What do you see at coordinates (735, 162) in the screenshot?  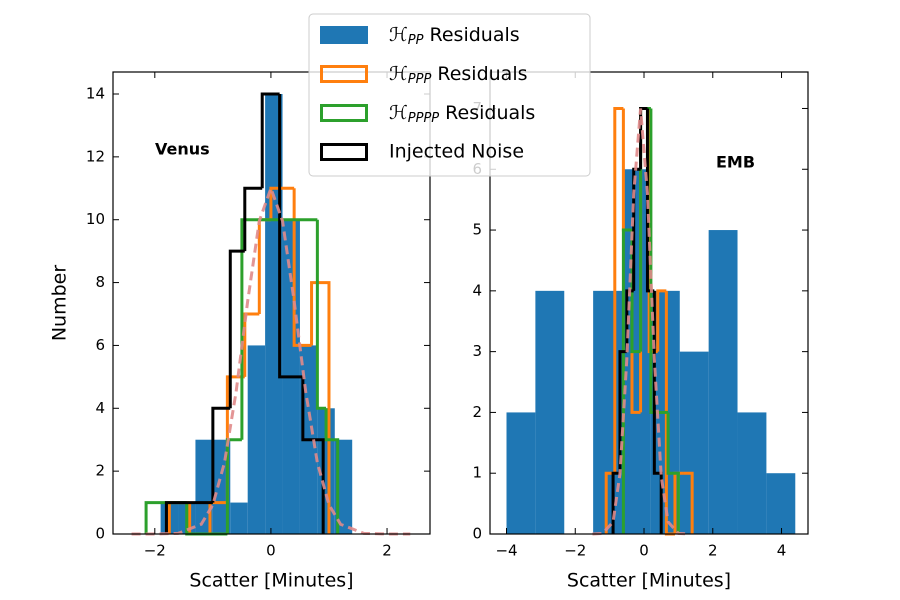 I see `annotation: EMB` at bounding box center [735, 162].